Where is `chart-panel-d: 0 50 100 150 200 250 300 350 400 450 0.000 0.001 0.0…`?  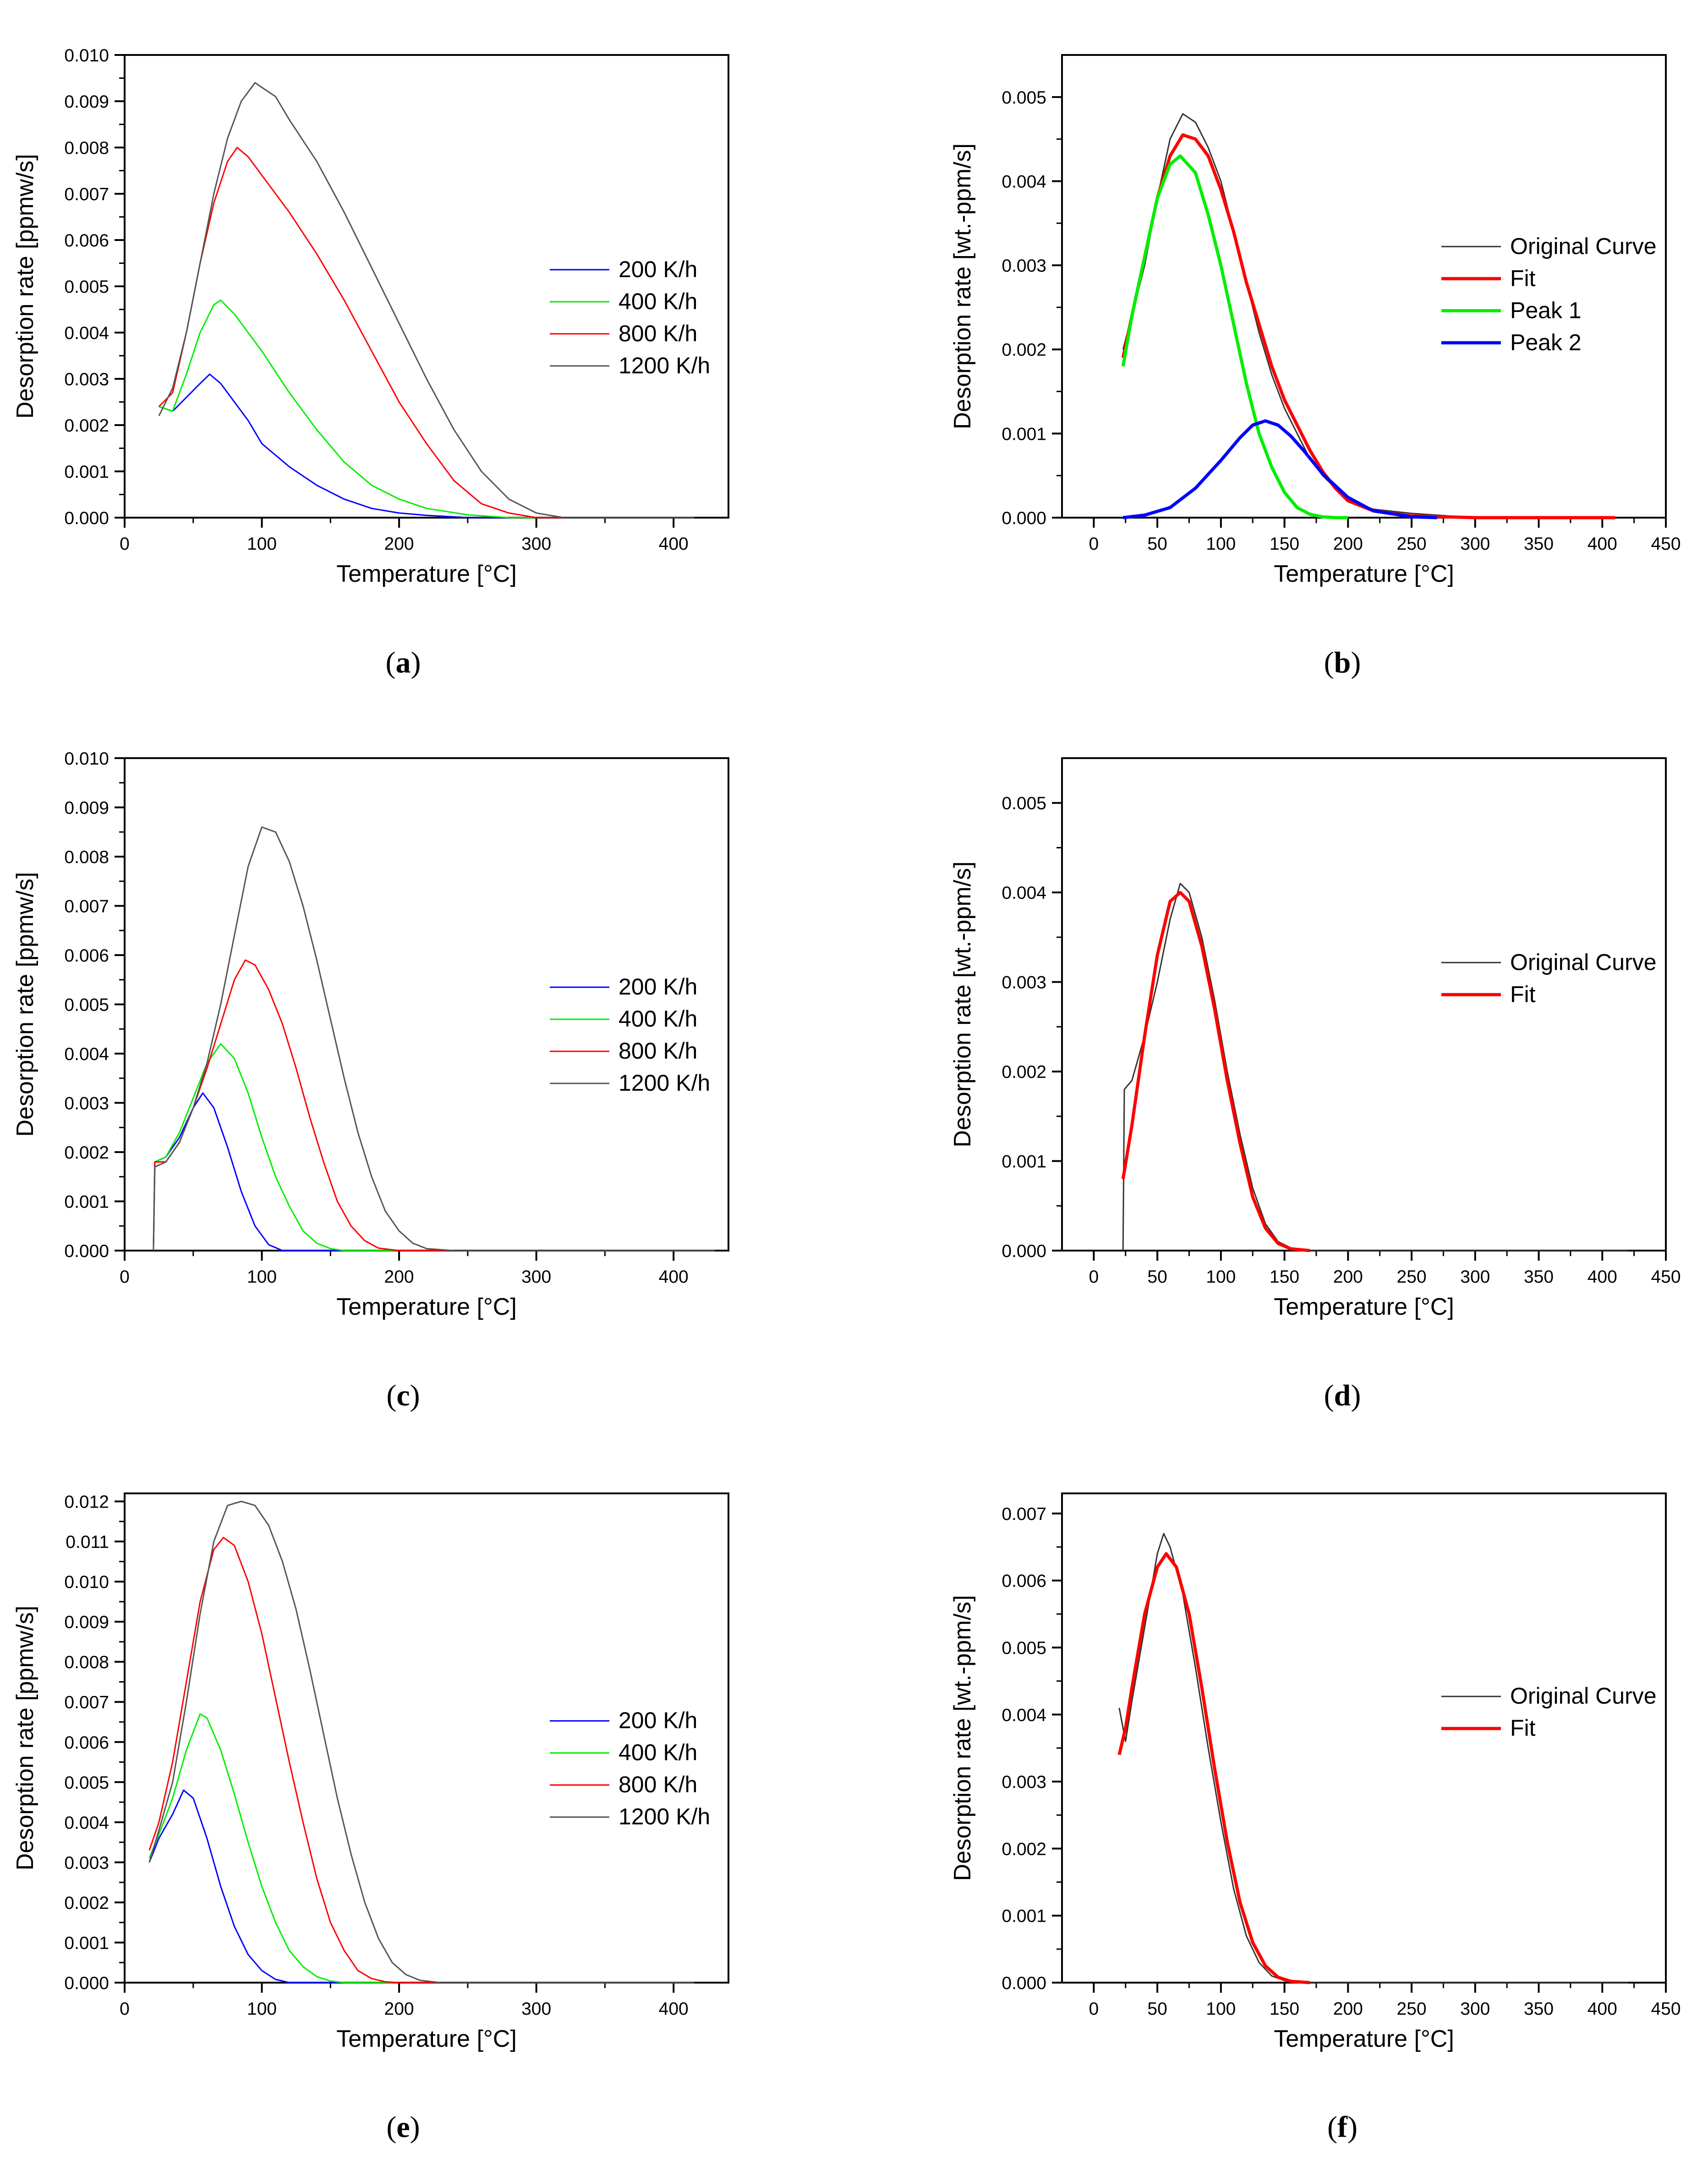 chart-panel-d: 0 50 100 150 200 250 300 350 400 450 0.000 0.001 0.0… is located at coordinates (1315, 1084).